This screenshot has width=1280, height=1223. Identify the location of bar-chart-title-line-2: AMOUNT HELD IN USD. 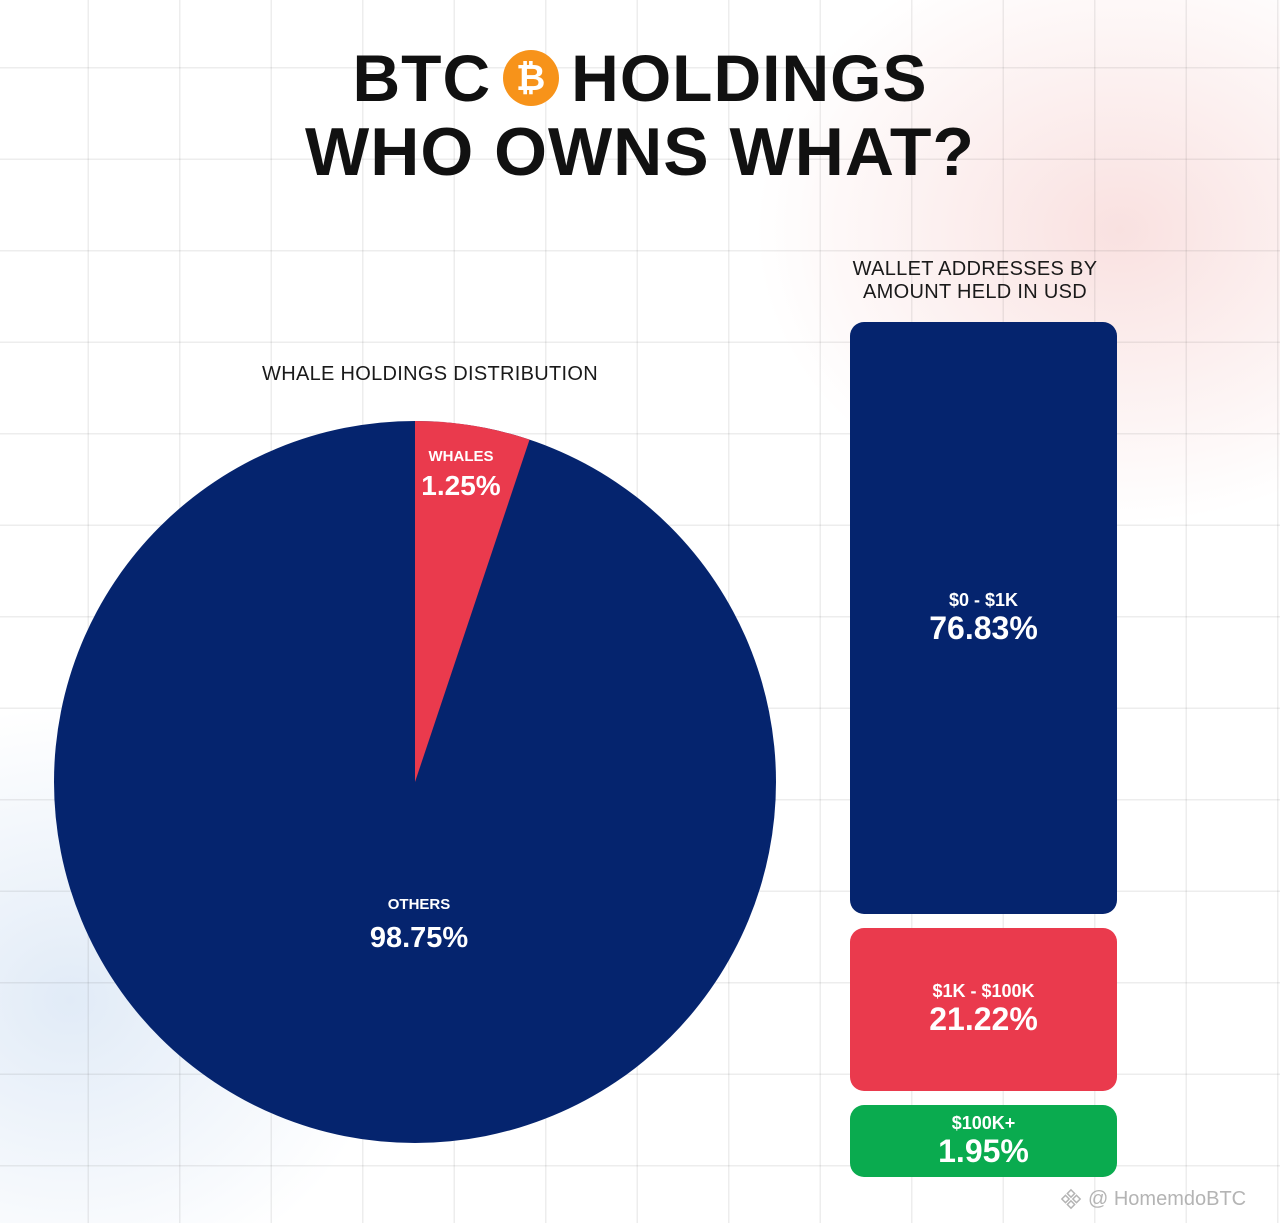
(975, 292).